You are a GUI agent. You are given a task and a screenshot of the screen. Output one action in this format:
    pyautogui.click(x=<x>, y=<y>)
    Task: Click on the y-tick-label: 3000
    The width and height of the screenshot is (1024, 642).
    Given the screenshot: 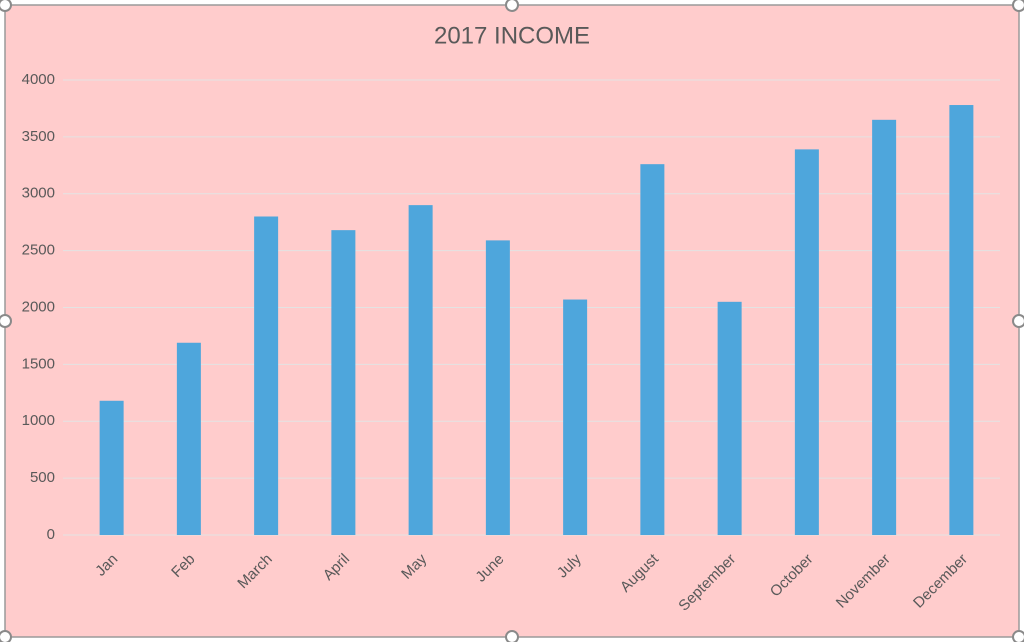 What is the action you would take?
    pyautogui.click(x=38, y=193)
    